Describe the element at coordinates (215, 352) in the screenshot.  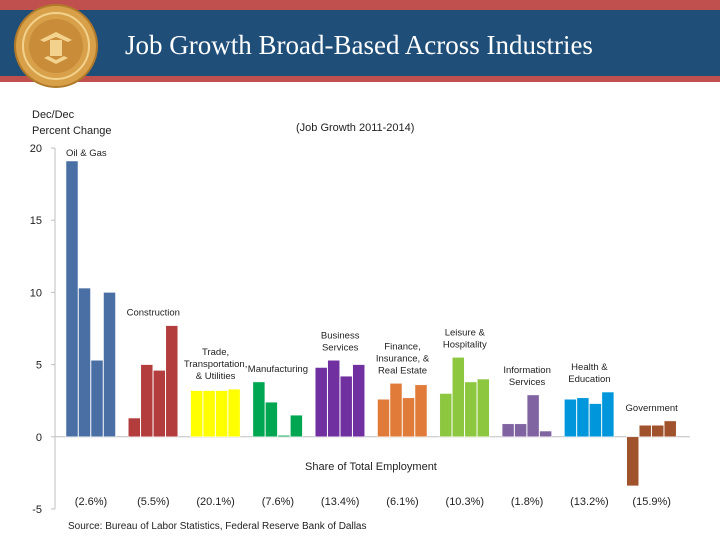
I see `industry-label: Trade,` at that location.